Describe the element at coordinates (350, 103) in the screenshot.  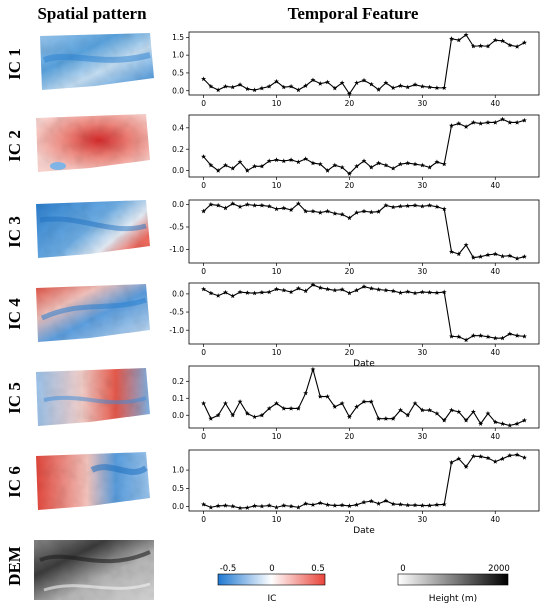
I see `x-tick-label-ic1-2: 20` at that location.